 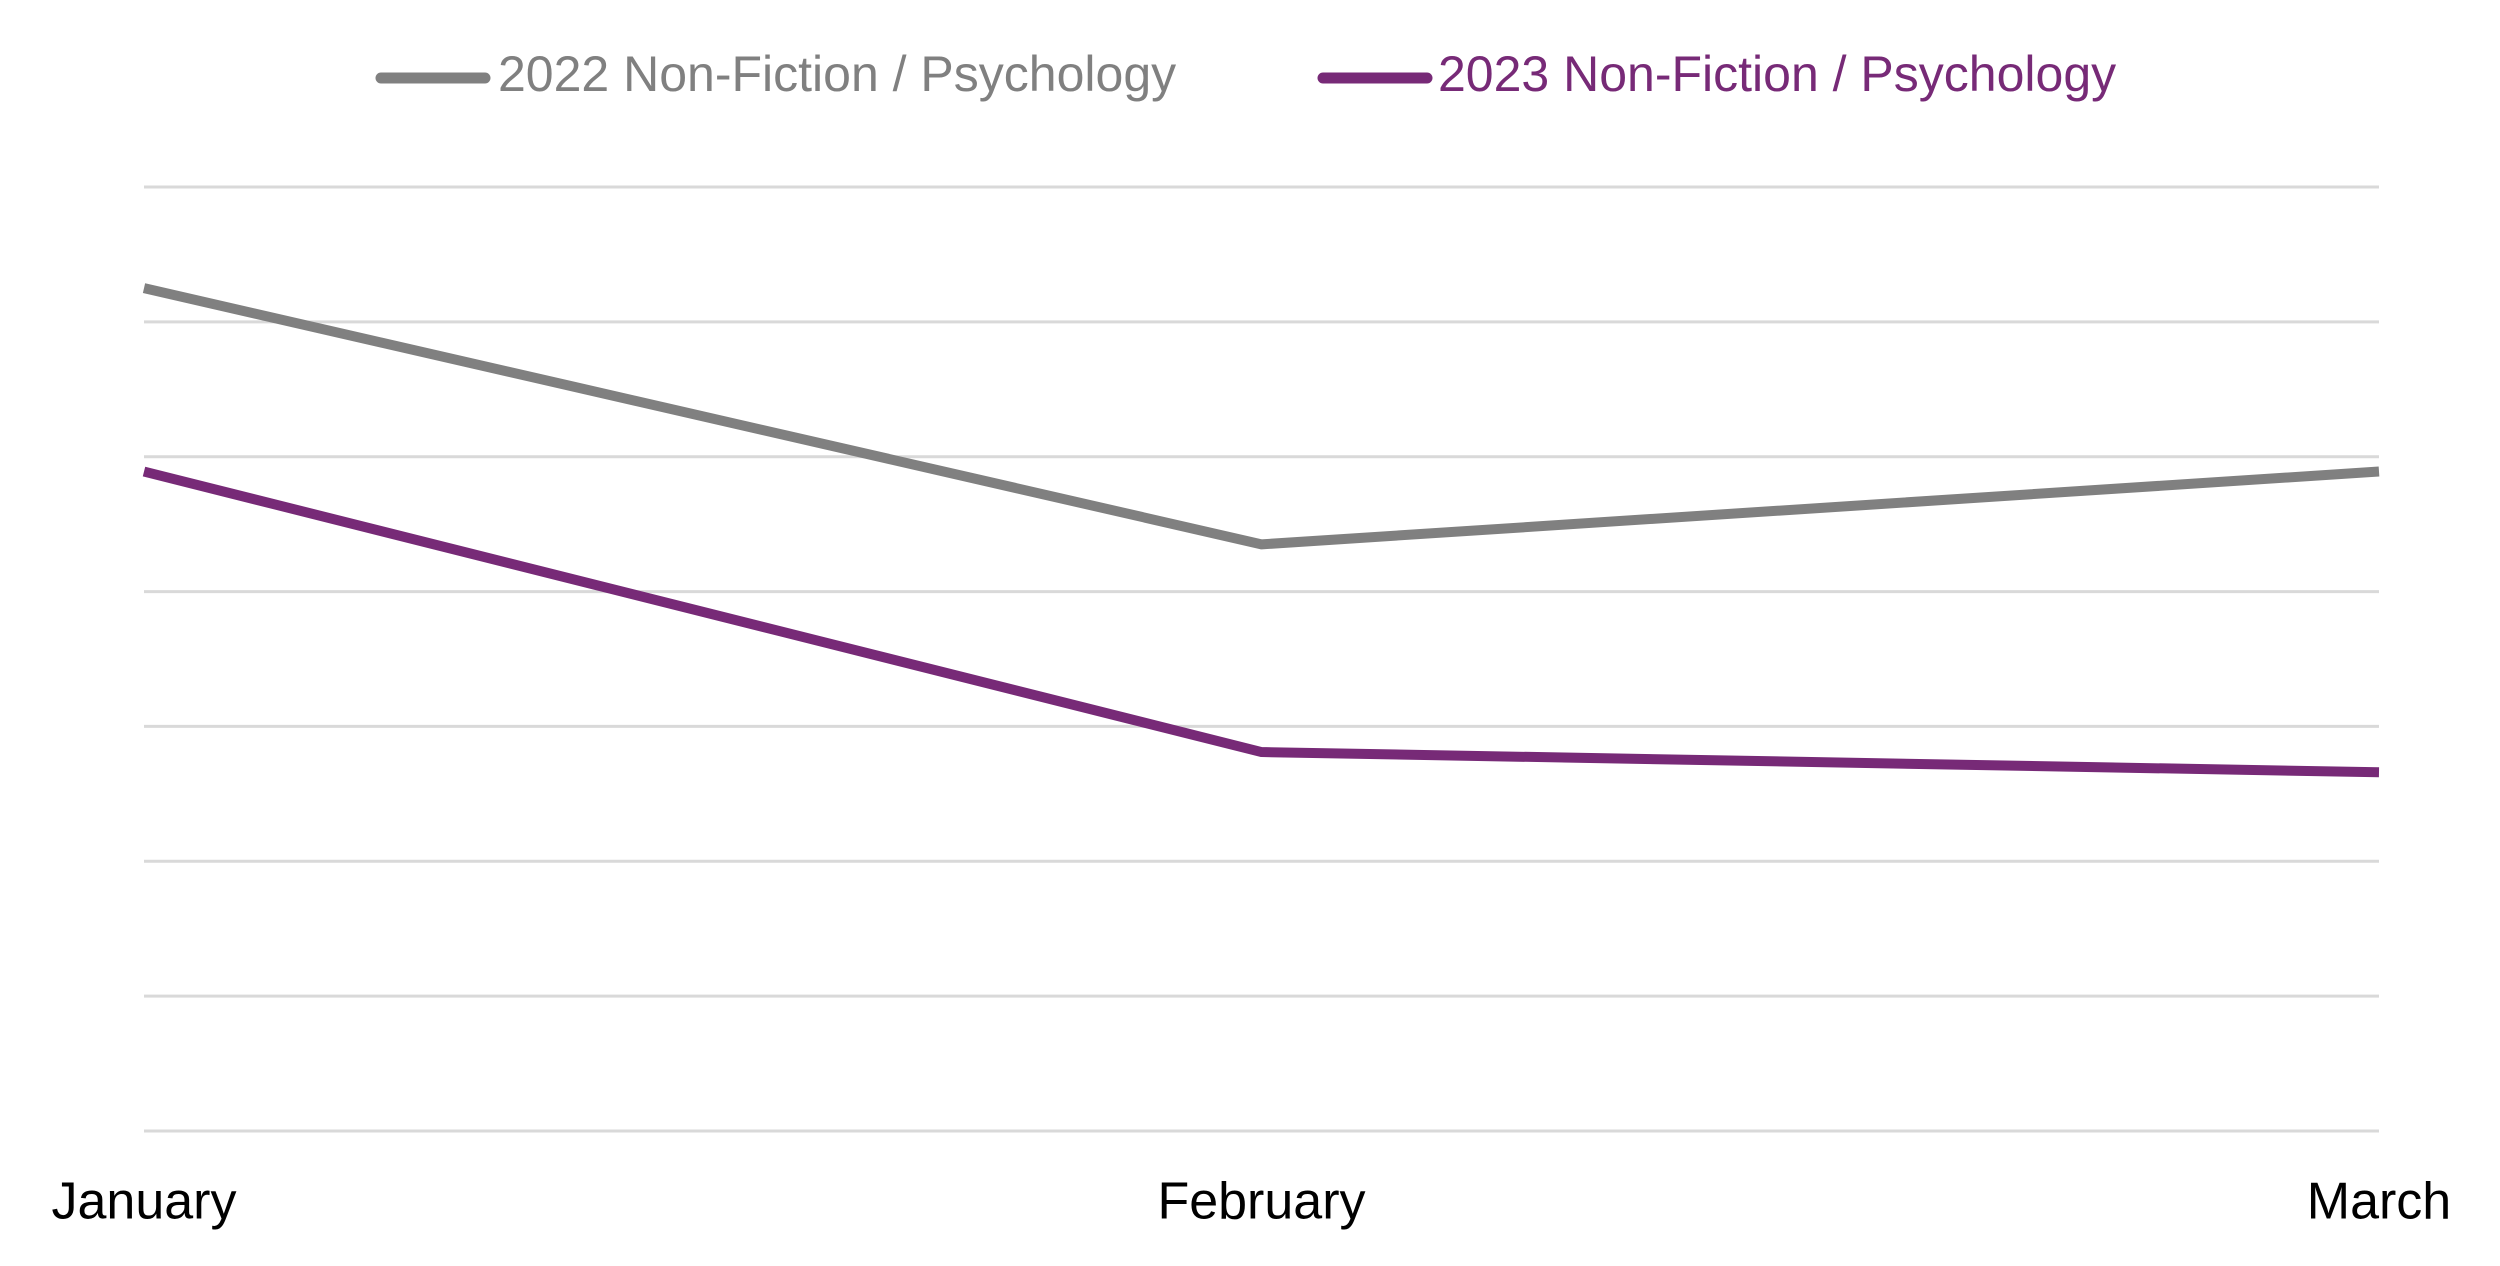 I want to click on x-tick-label: January, so click(x=144, y=1202).